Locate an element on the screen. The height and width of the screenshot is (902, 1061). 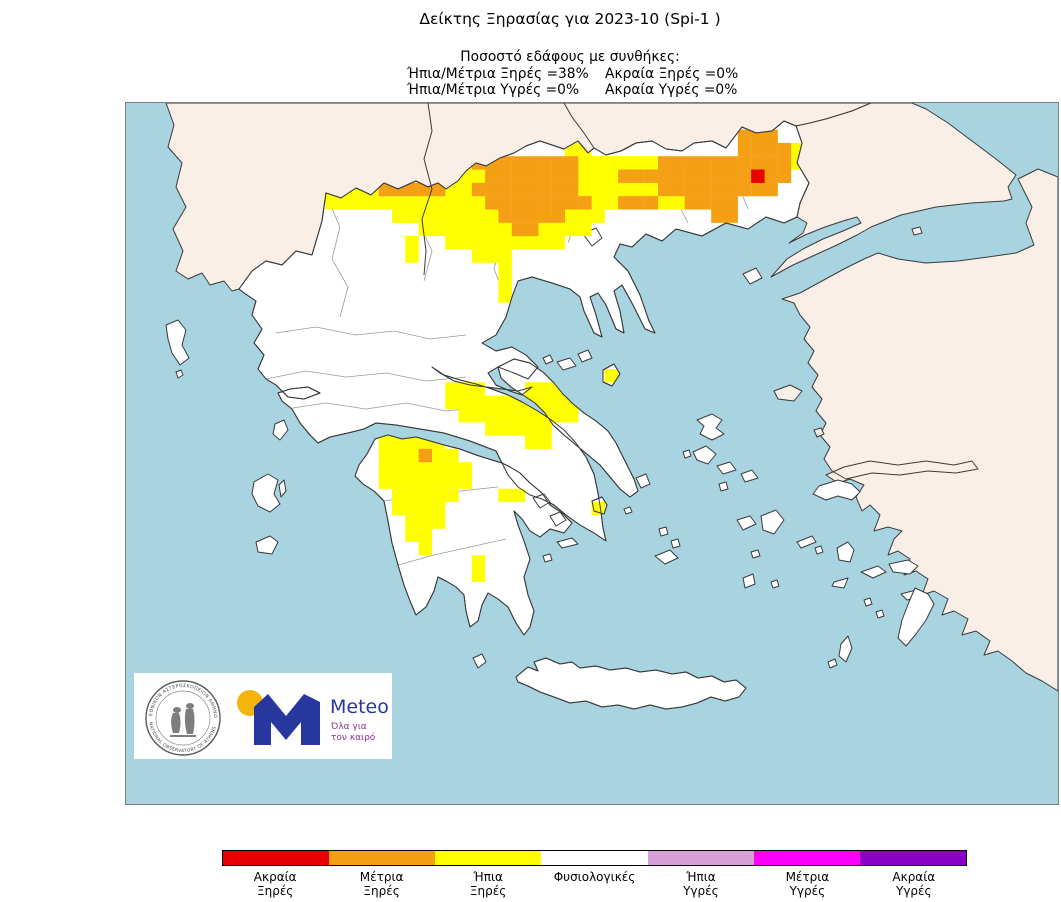
symi-island is located at coordinates (880, 614).